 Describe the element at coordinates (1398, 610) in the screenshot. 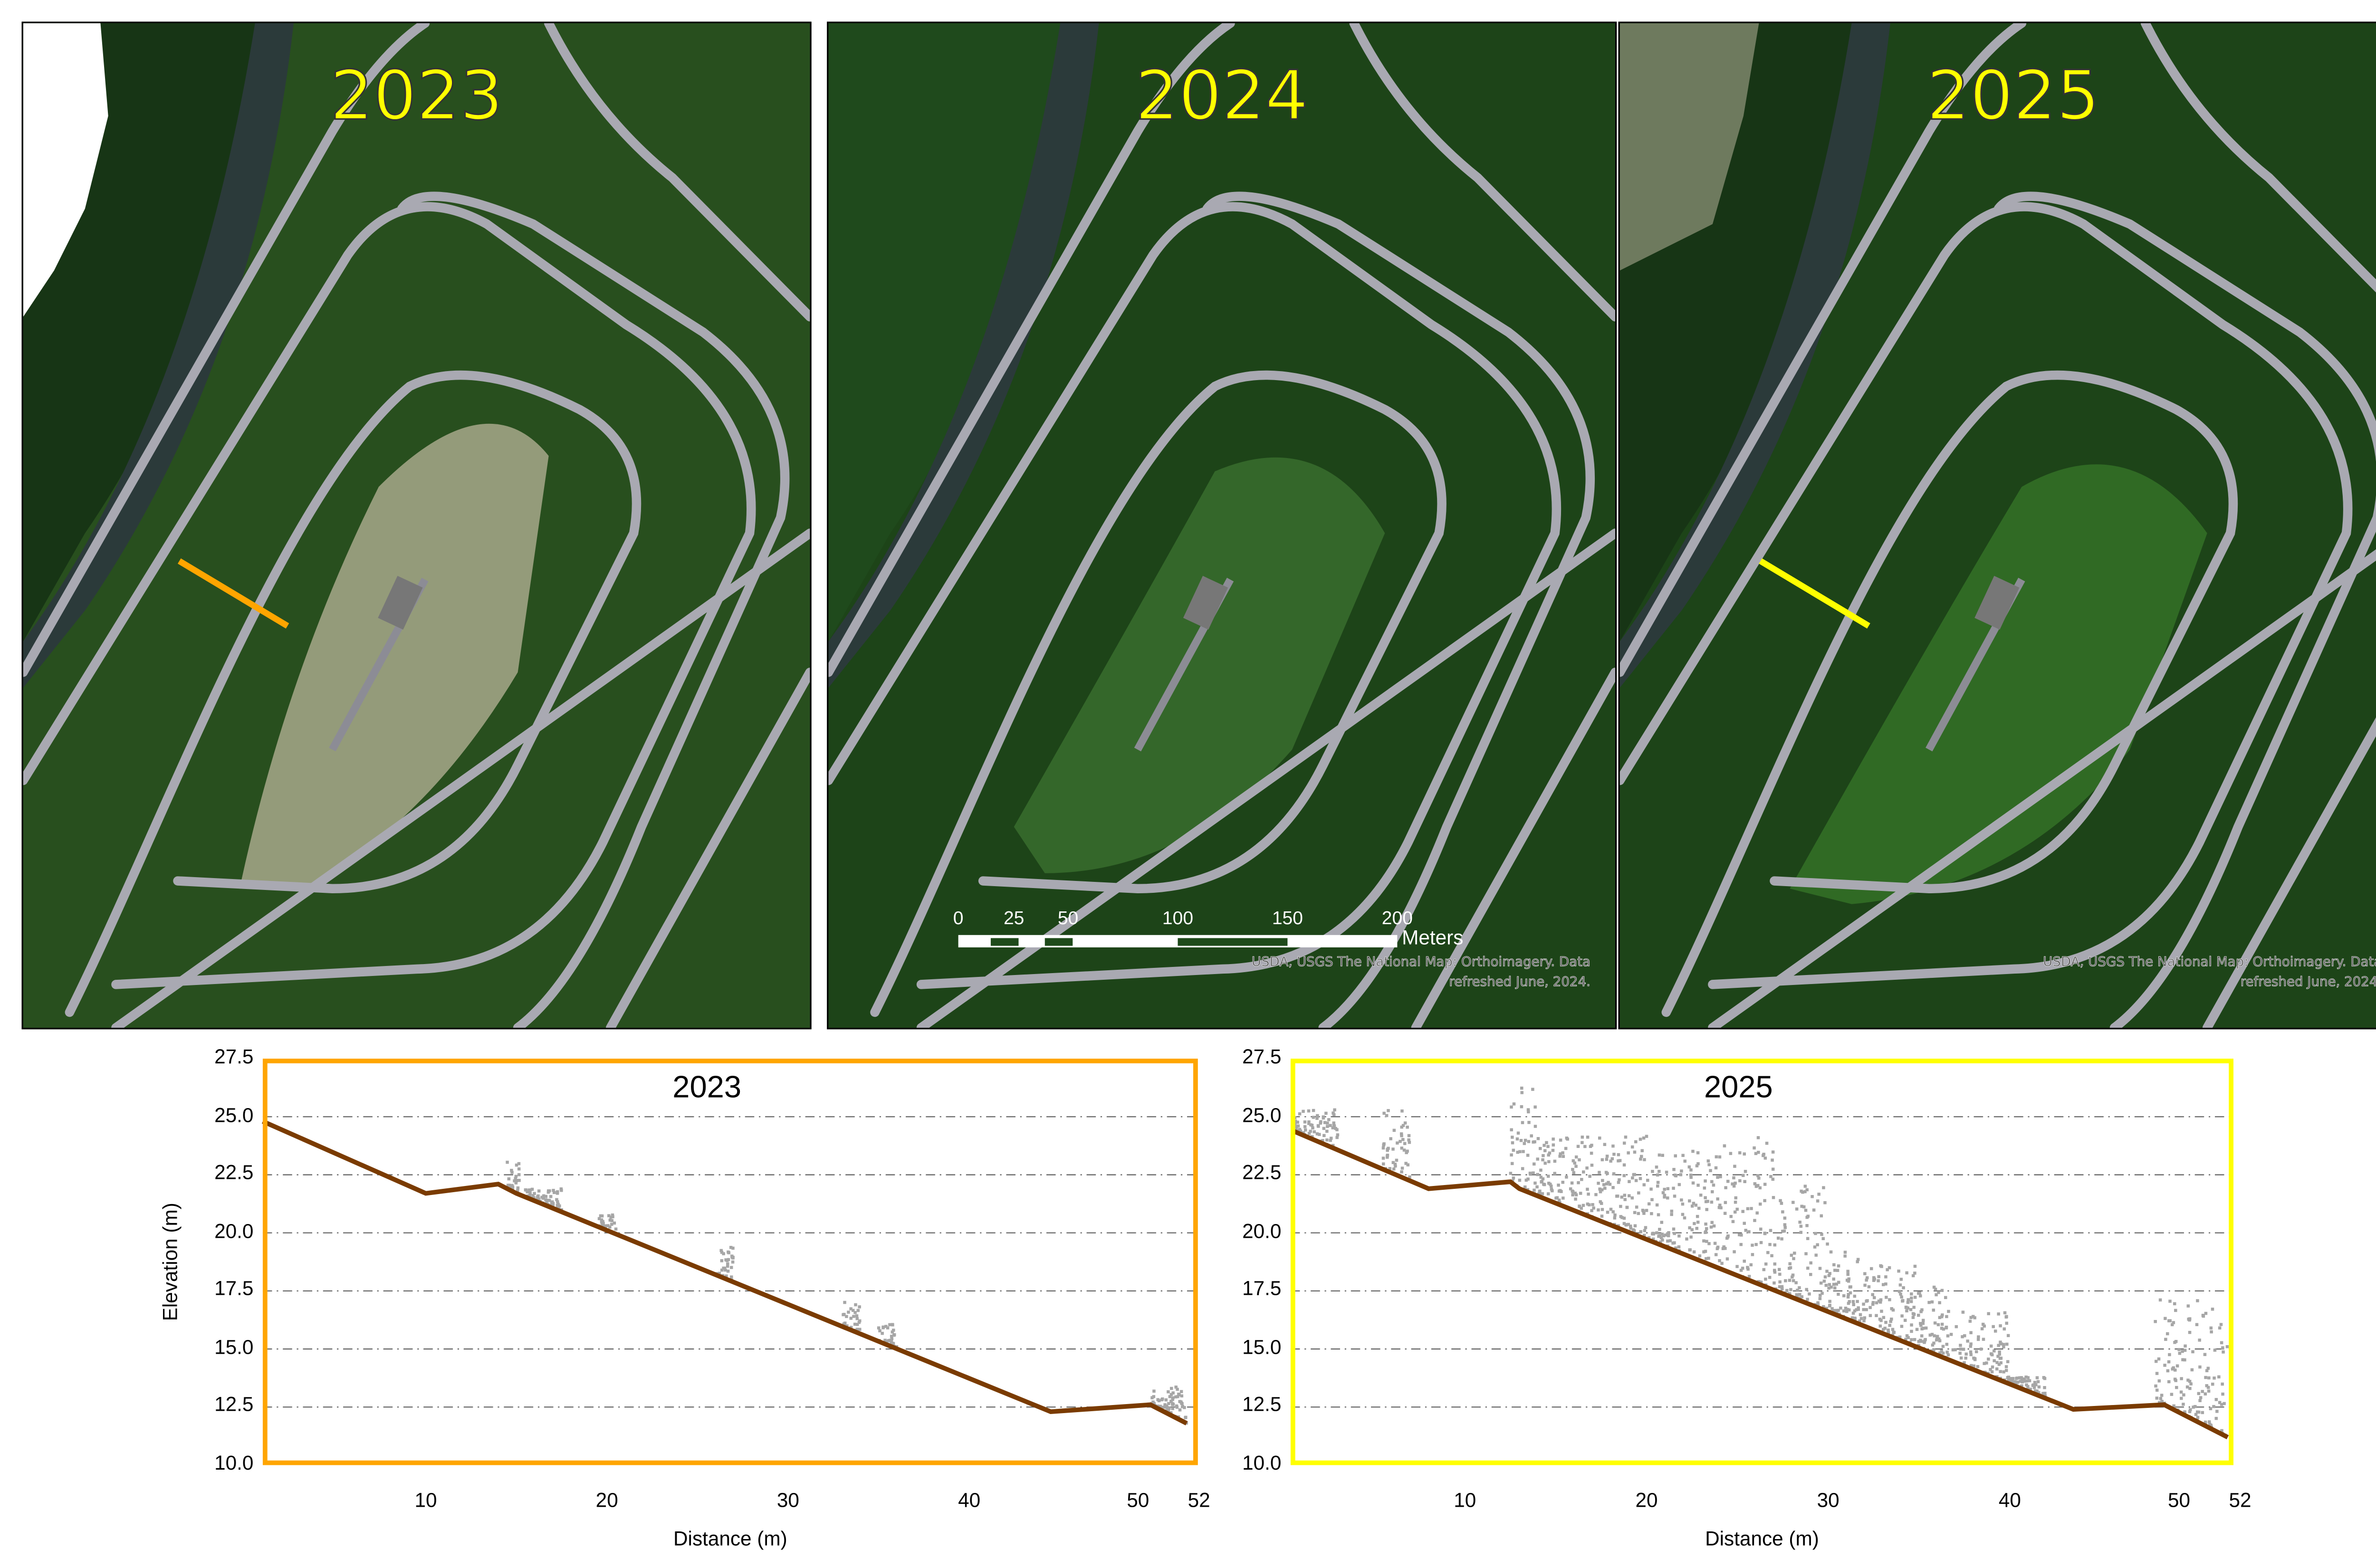

I see `road` at that location.